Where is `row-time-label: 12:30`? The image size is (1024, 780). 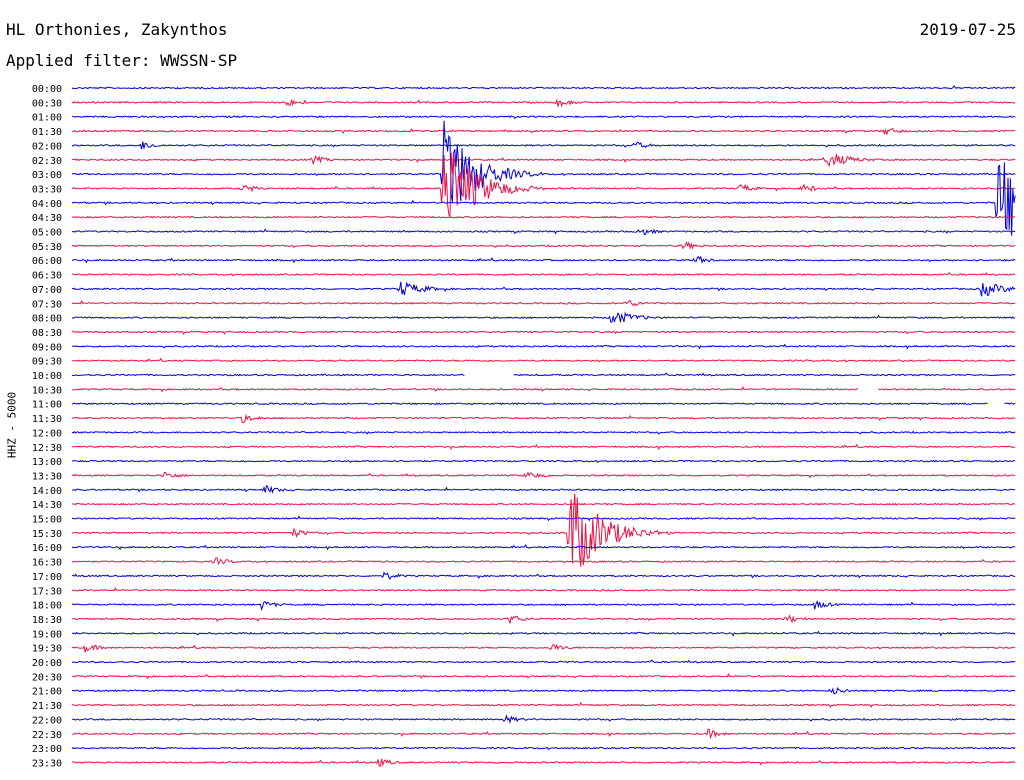
row-time-label: 12:30 is located at coordinates (47, 448).